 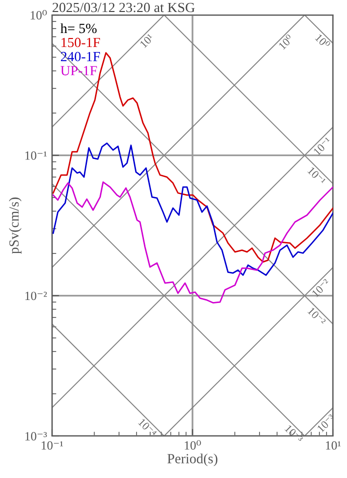 What do you see at coordinates (36, 155) in the screenshot?
I see `y-tick-label: 10⁻¹` at bounding box center [36, 155].